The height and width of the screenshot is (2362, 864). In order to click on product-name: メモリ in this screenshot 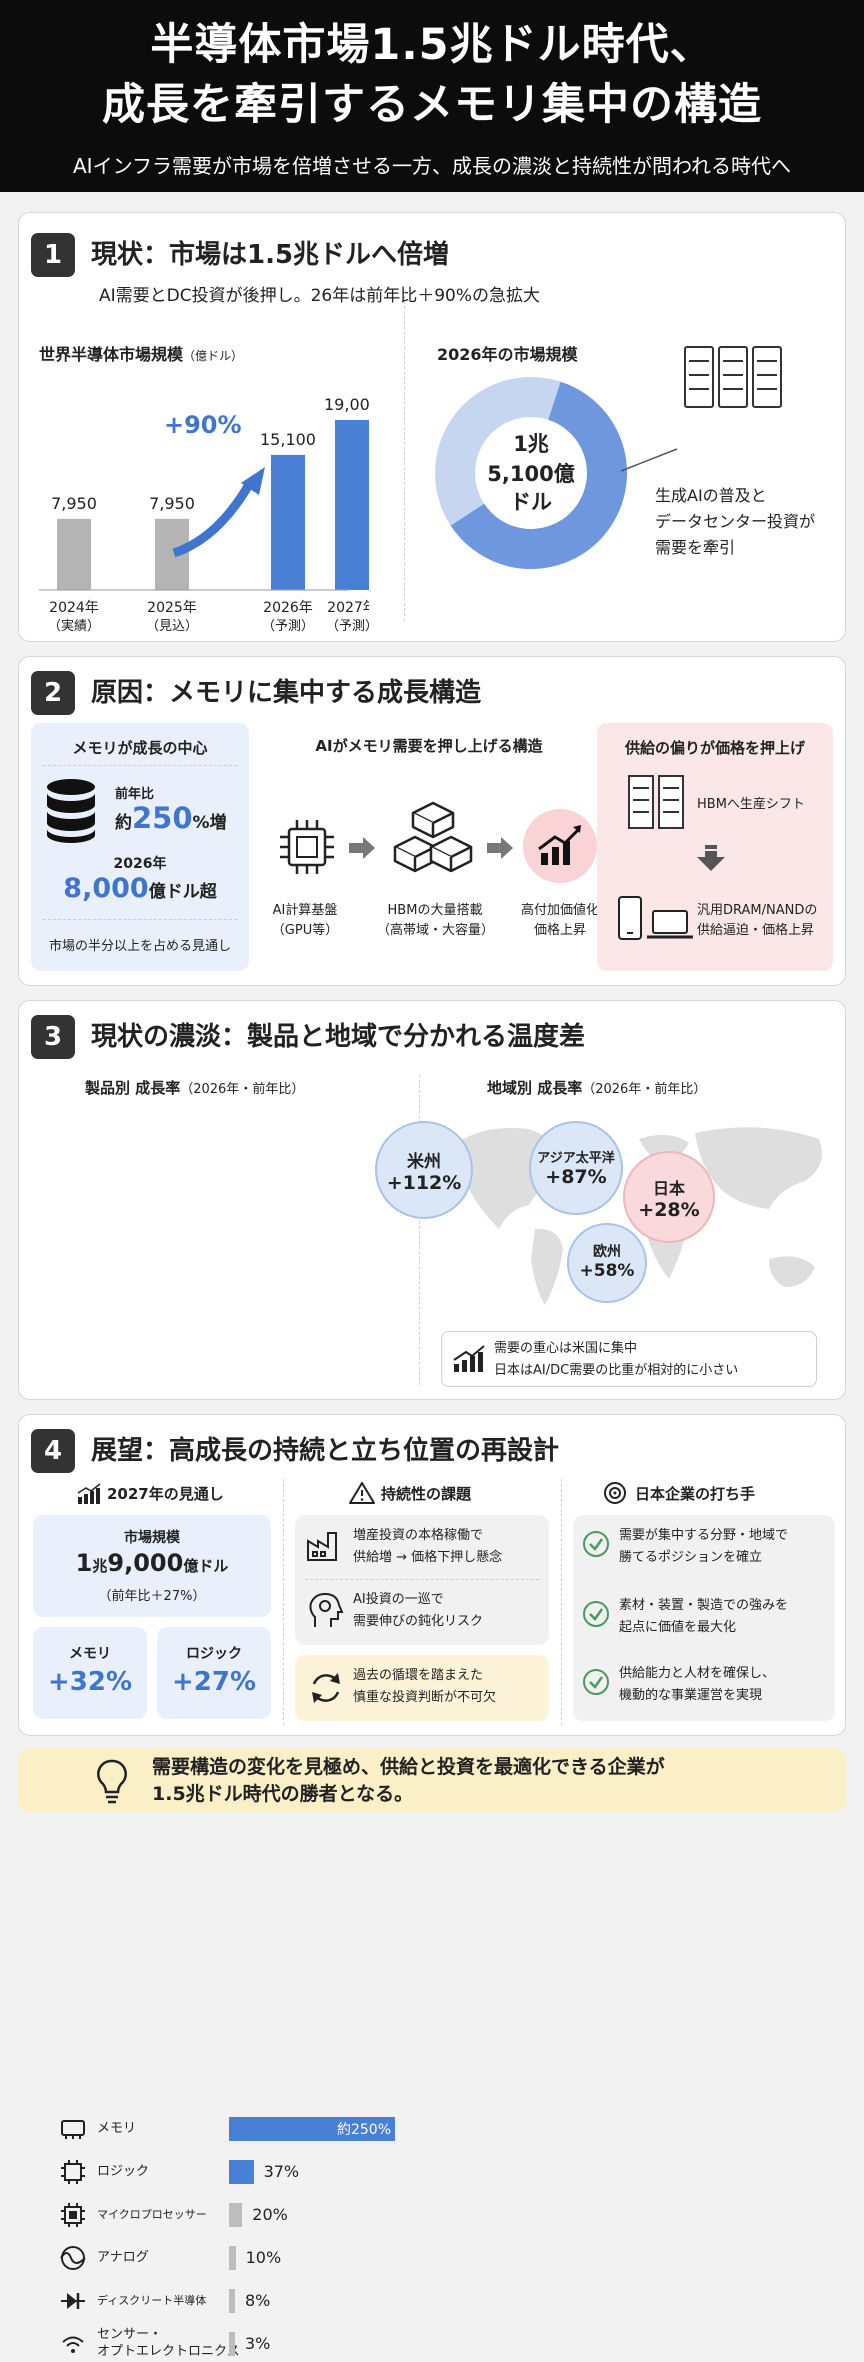, I will do `click(117, 2128)`.